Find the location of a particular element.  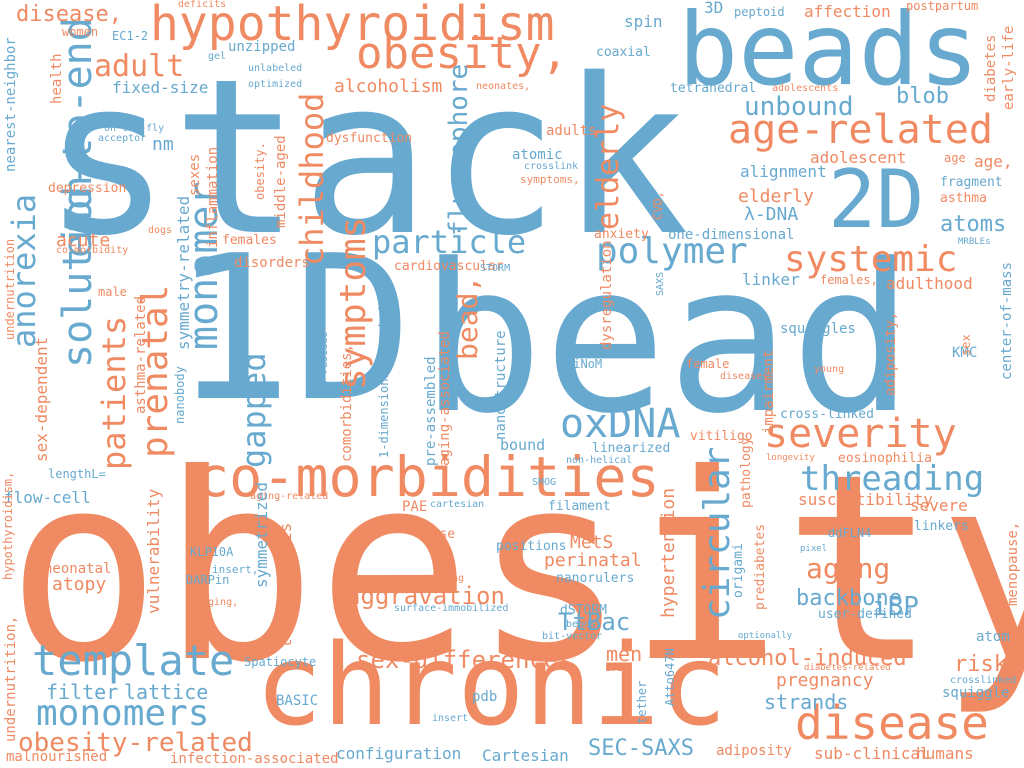

word-117: vitiligo is located at coordinates (721, 436).